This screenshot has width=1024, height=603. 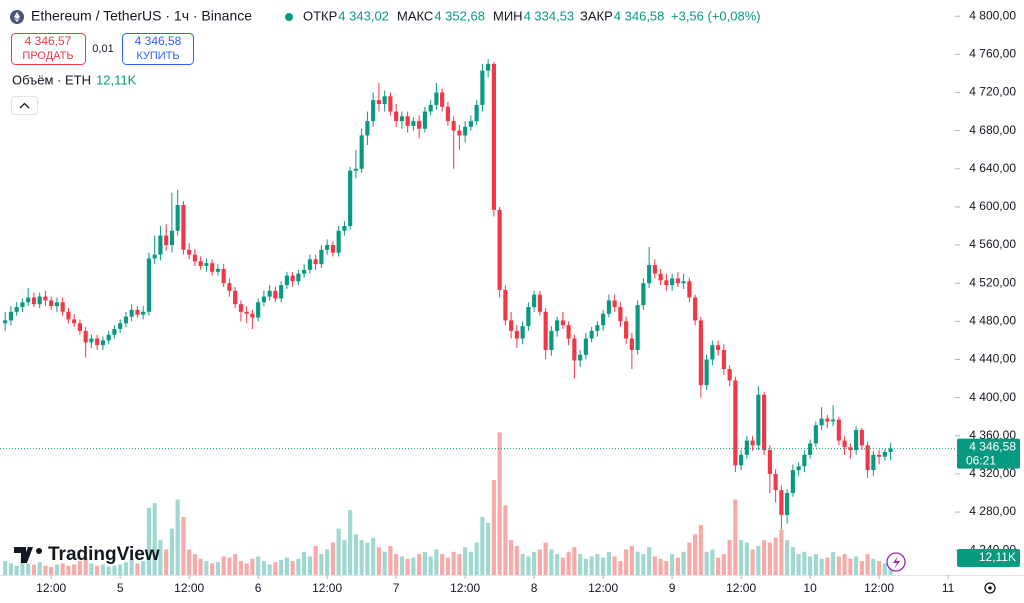 What do you see at coordinates (992, 206) in the screenshot?
I see `y-tick-label: 4 600,00` at bounding box center [992, 206].